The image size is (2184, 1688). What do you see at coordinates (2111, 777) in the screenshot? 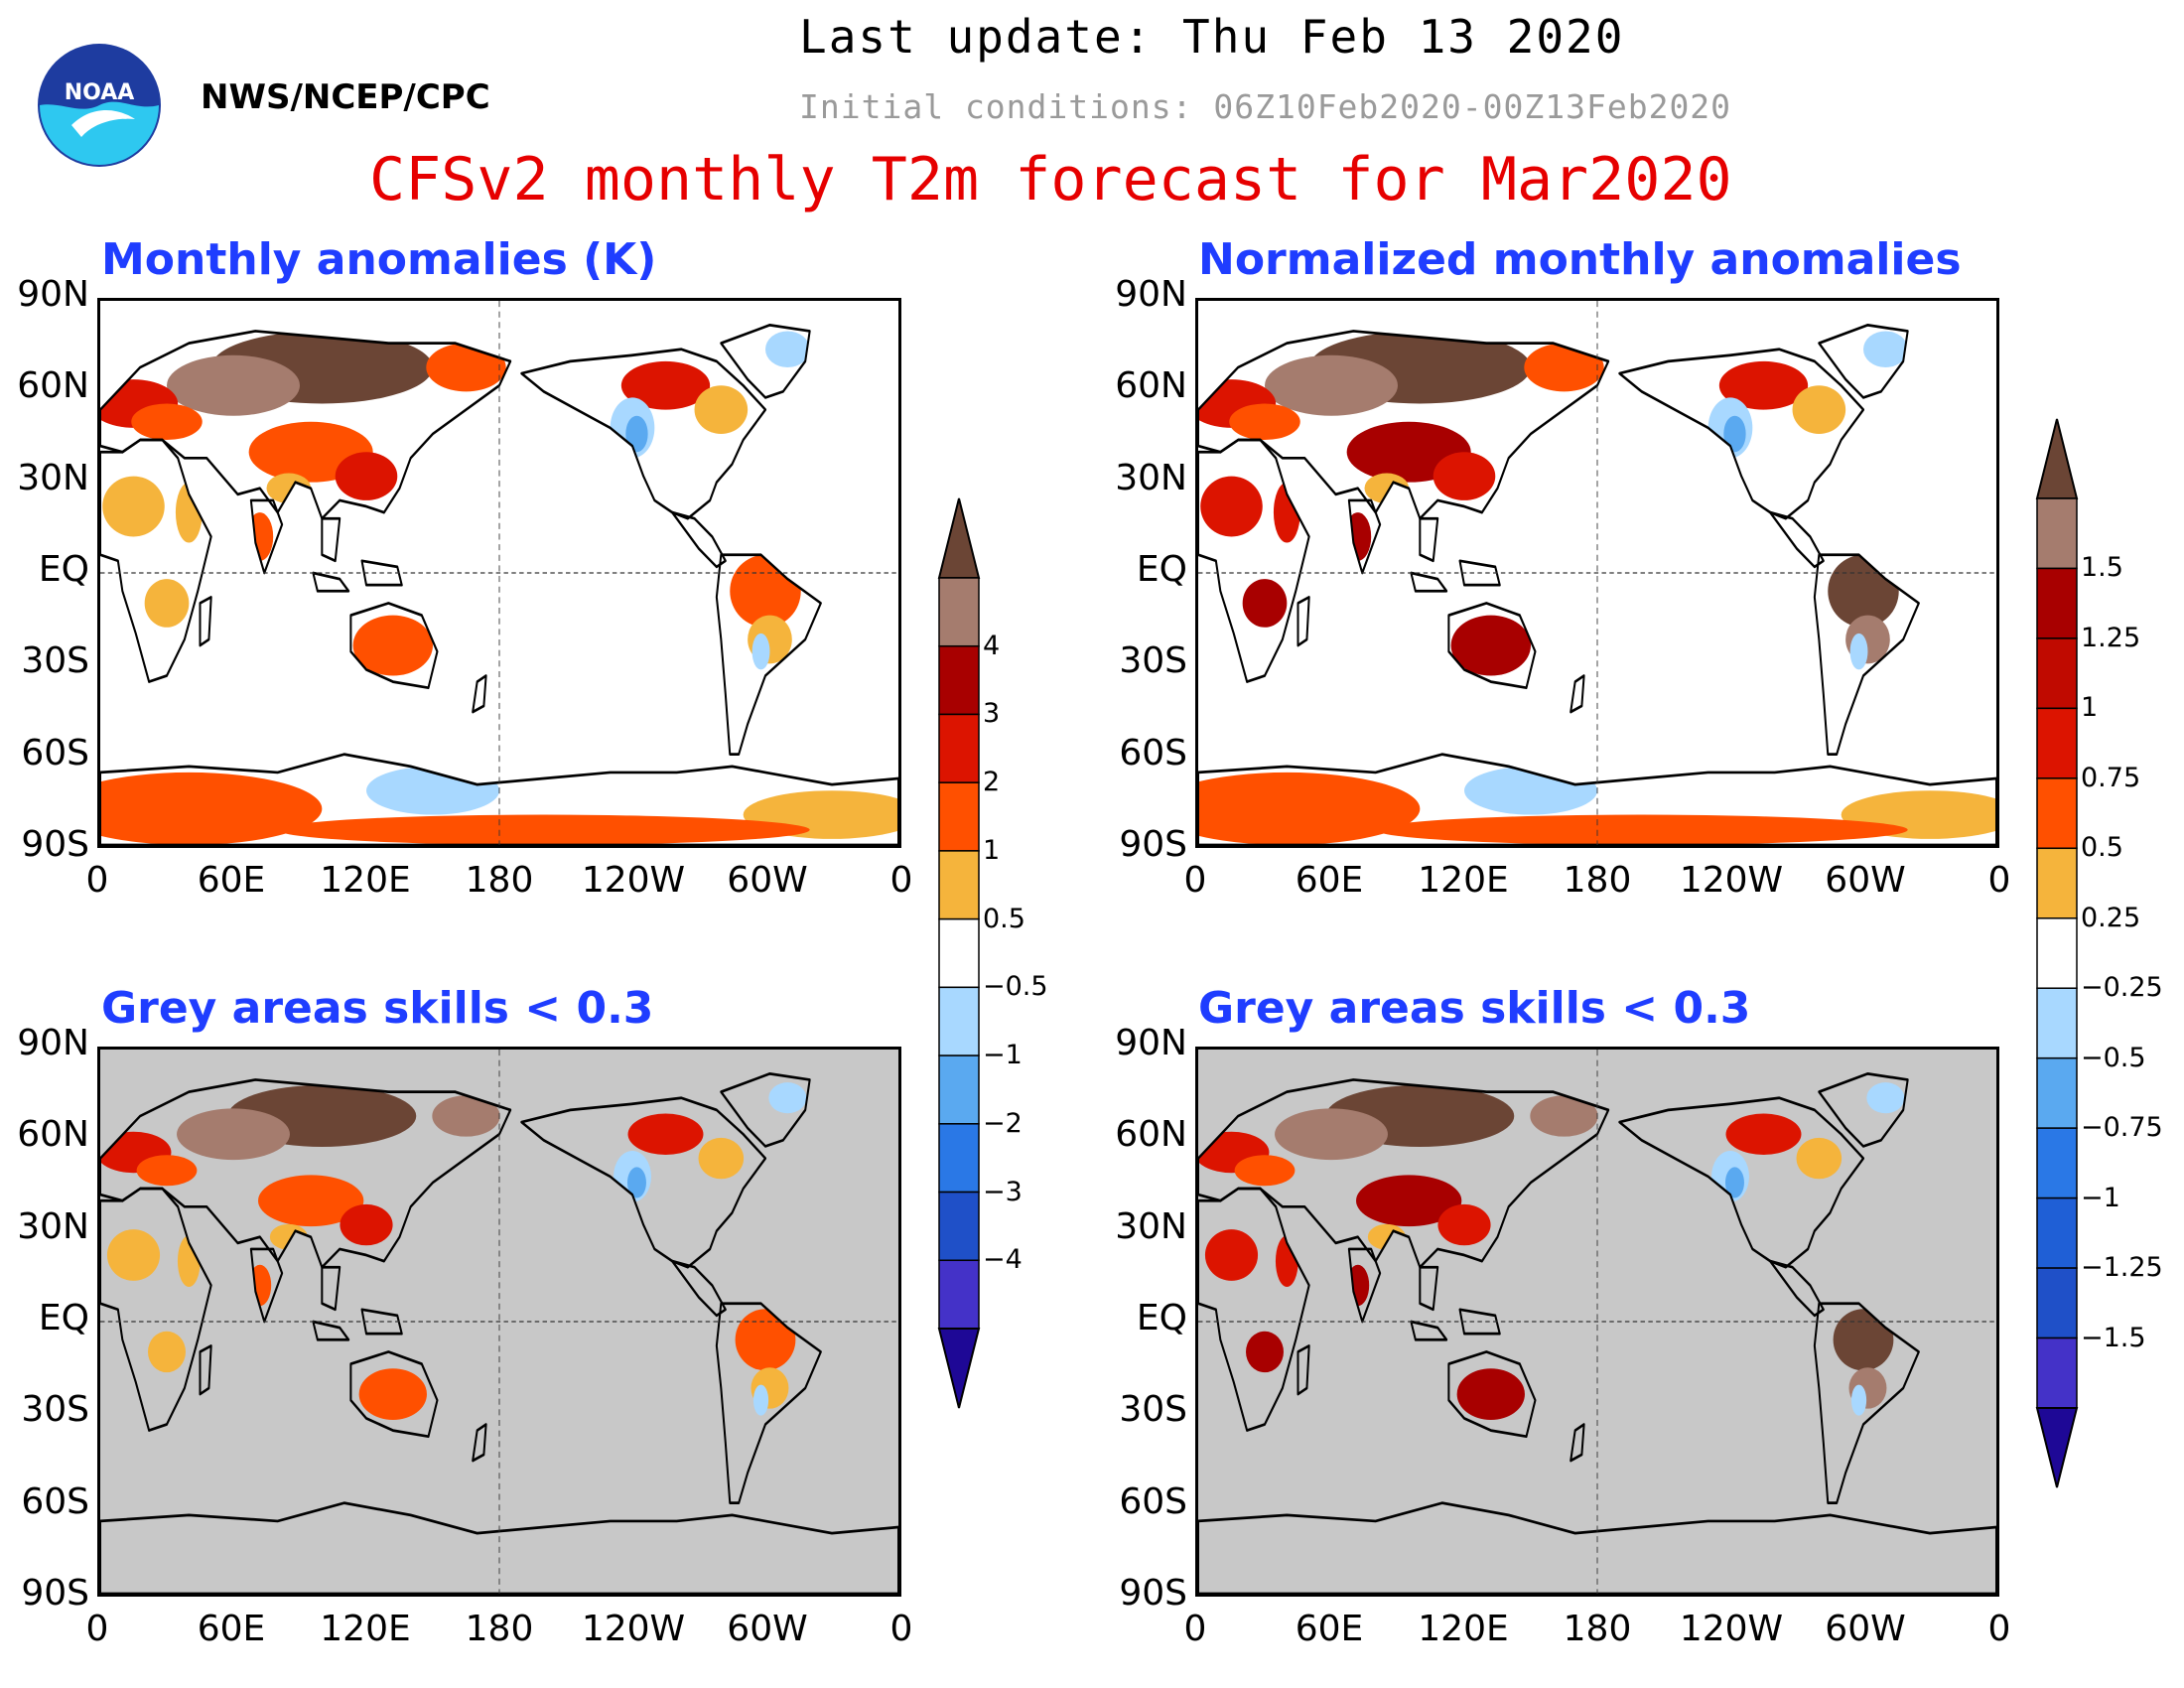
I see `colorbar-tick-label: 0.75` at bounding box center [2111, 777].